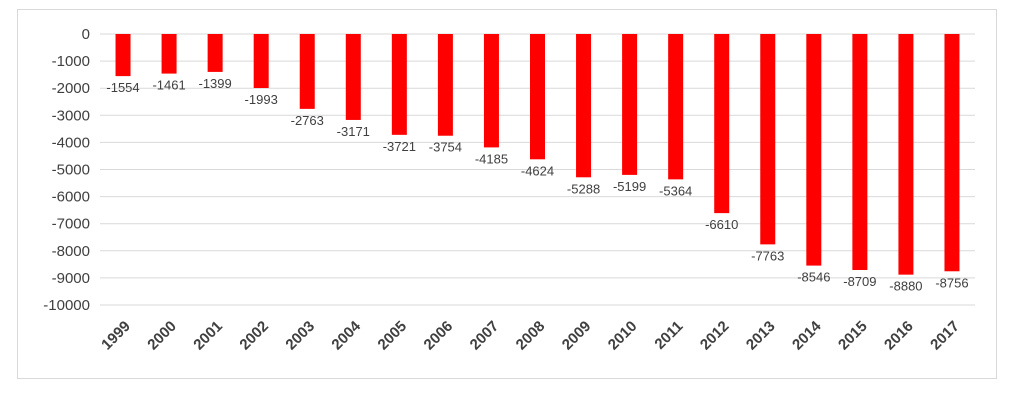 The width and height of the screenshot is (1024, 403). Describe the element at coordinates (859, 281) in the screenshot. I see `data-label: -8709` at that location.